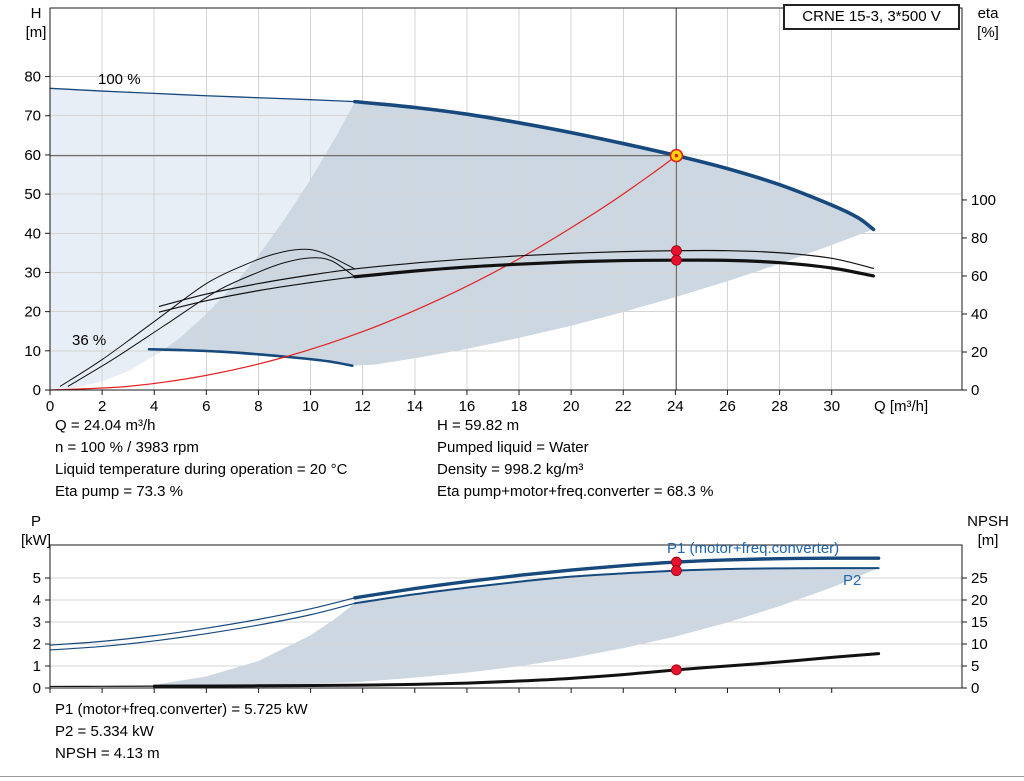 This screenshot has height=781, width=1024. Describe the element at coordinates (127, 447) in the screenshot. I see `info-speed: n = 100 % / 3983 rpm` at that location.